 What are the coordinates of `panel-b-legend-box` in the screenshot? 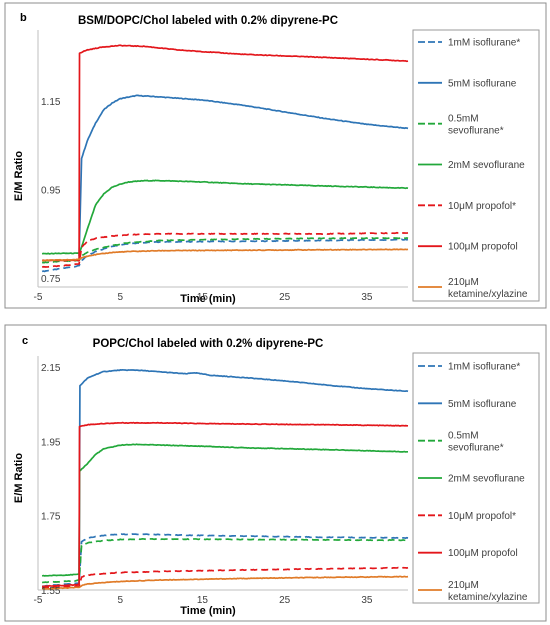 It's located at (476, 165).